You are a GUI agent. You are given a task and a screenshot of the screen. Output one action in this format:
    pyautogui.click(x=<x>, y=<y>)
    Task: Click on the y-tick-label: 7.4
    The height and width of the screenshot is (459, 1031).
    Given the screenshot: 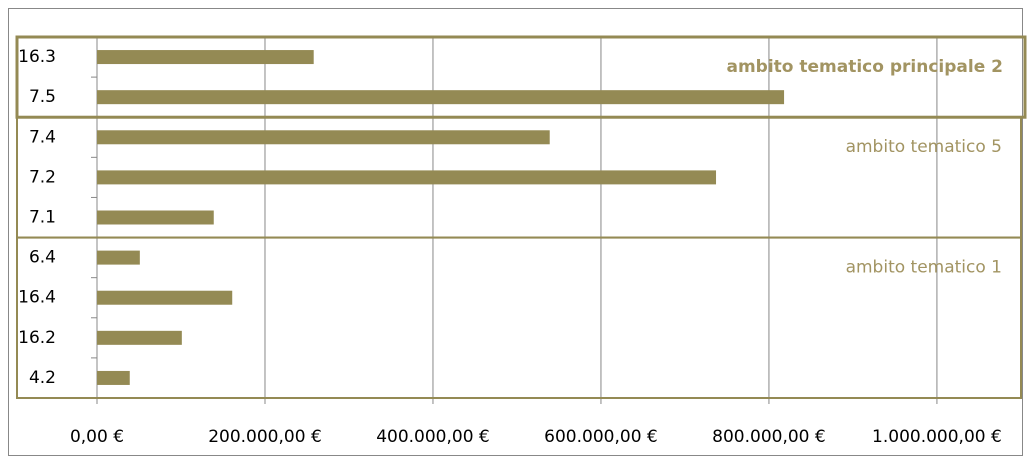 What is the action you would take?
    pyautogui.click(x=42, y=137)
    